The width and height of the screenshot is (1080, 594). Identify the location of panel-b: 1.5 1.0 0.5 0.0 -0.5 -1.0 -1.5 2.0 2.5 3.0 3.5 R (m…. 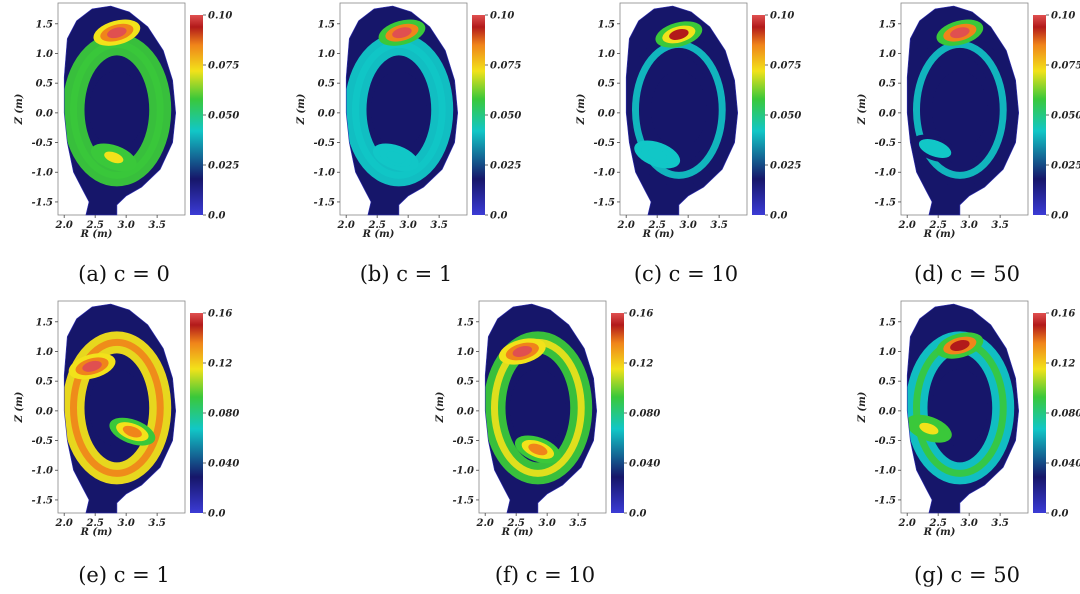
(406, 122).